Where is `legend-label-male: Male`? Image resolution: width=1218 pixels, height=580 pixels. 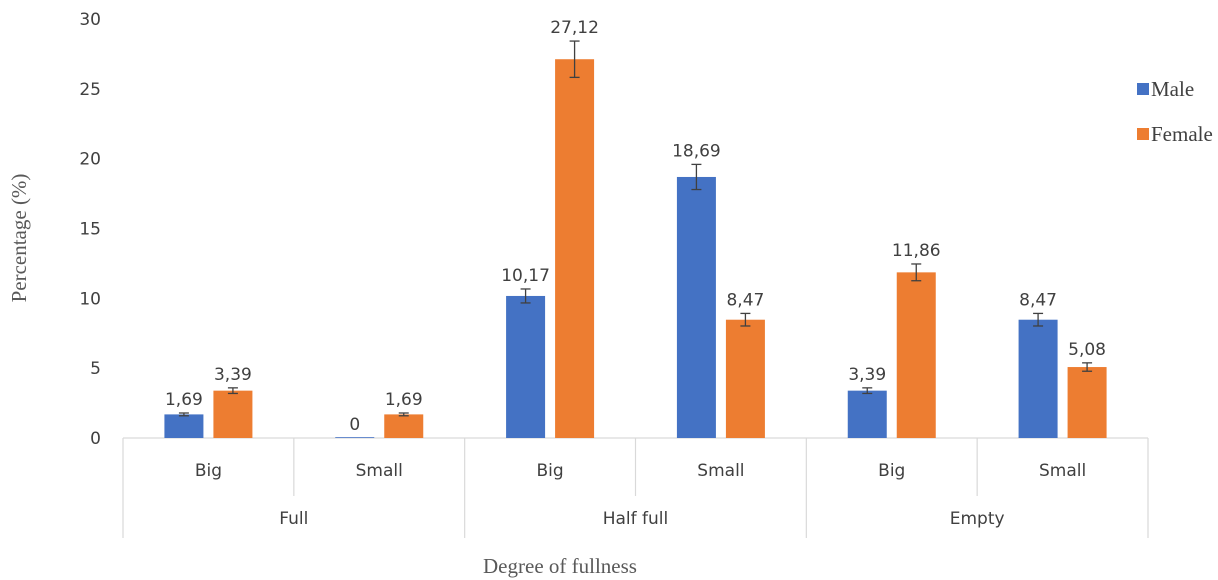
legend-label-male: Male is located at coordinates (1172, 89).